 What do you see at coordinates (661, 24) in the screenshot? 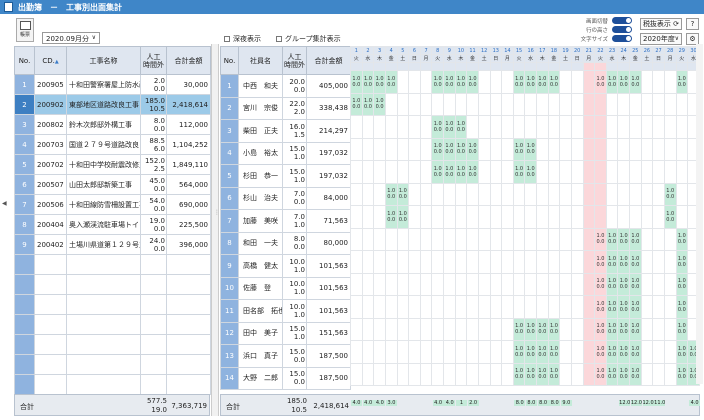
I see `tax-exclusive-button: 税抜表示 ⟳` at bounding box center [661, 24].